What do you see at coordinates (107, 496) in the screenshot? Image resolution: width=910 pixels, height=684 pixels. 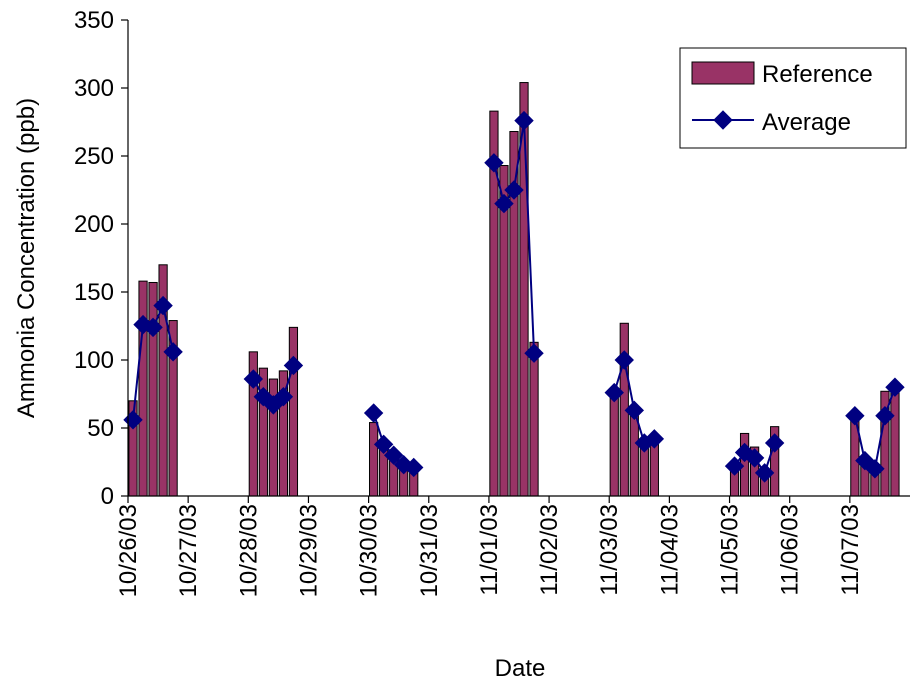 I see `y-tick-label: 0` at bounding box center [107, 496].